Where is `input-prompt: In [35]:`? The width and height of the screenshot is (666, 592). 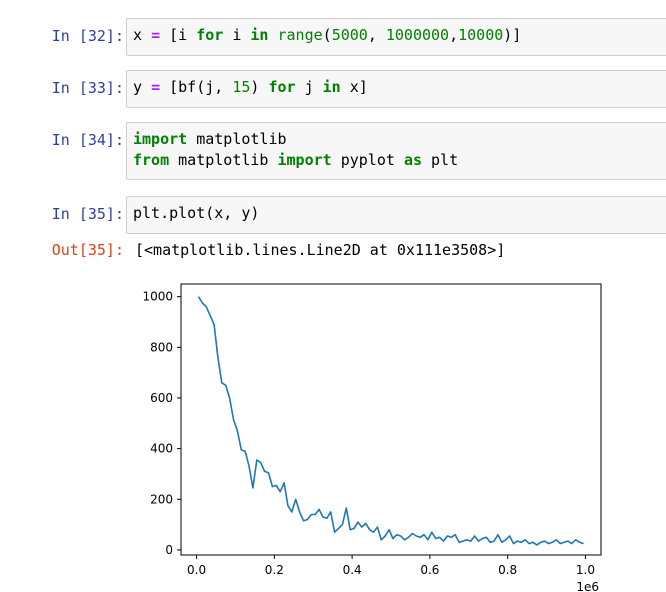 input-prompt: In [35]: is located at coordinates (87, 214).